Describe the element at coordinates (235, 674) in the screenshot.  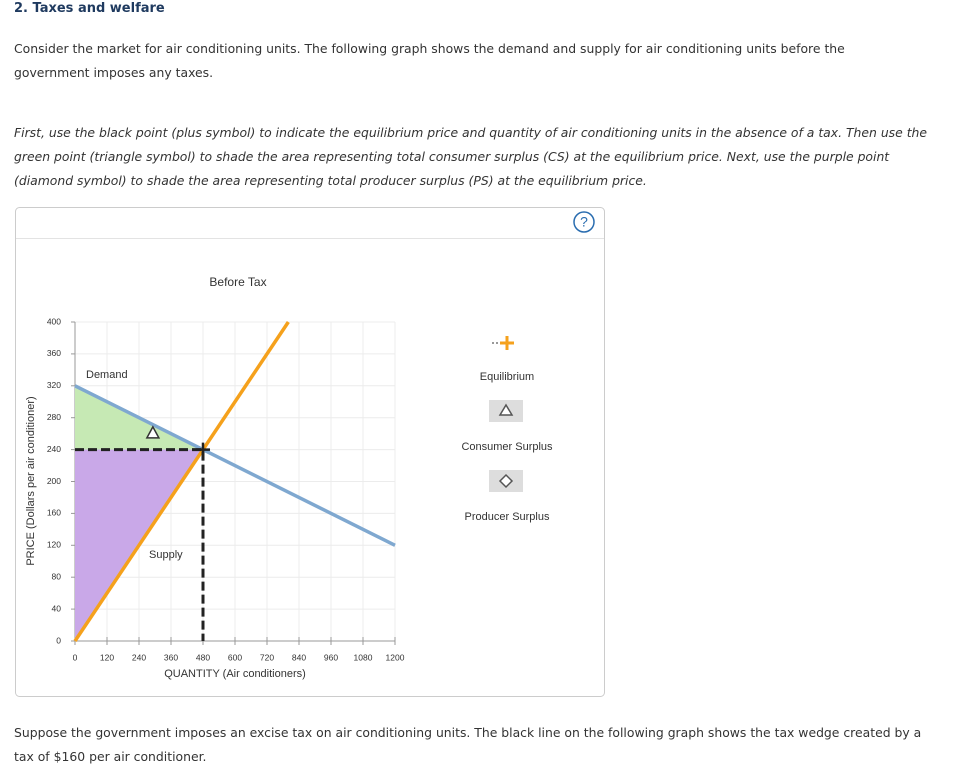
I see `x-axis-label: QUANTITY (Air conditioners)` at that location.